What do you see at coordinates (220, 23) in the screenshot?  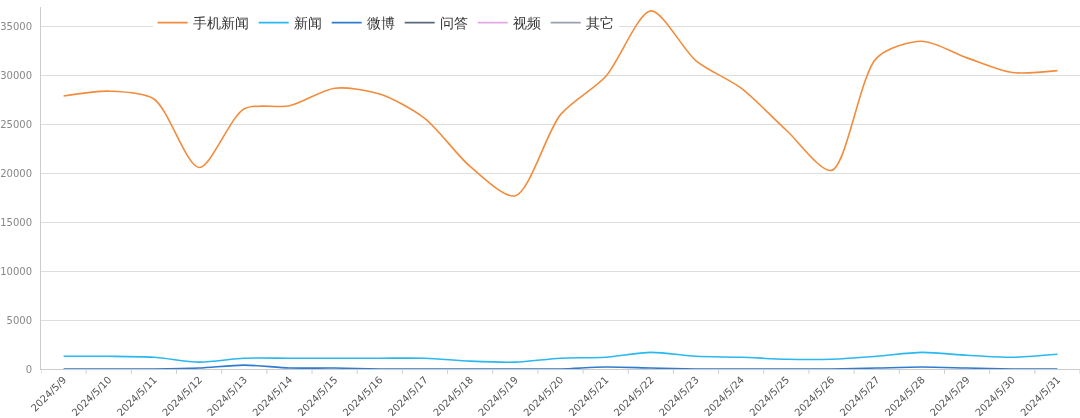 I see `legend-label: 手机新闻` at bounding box center [220, 23].